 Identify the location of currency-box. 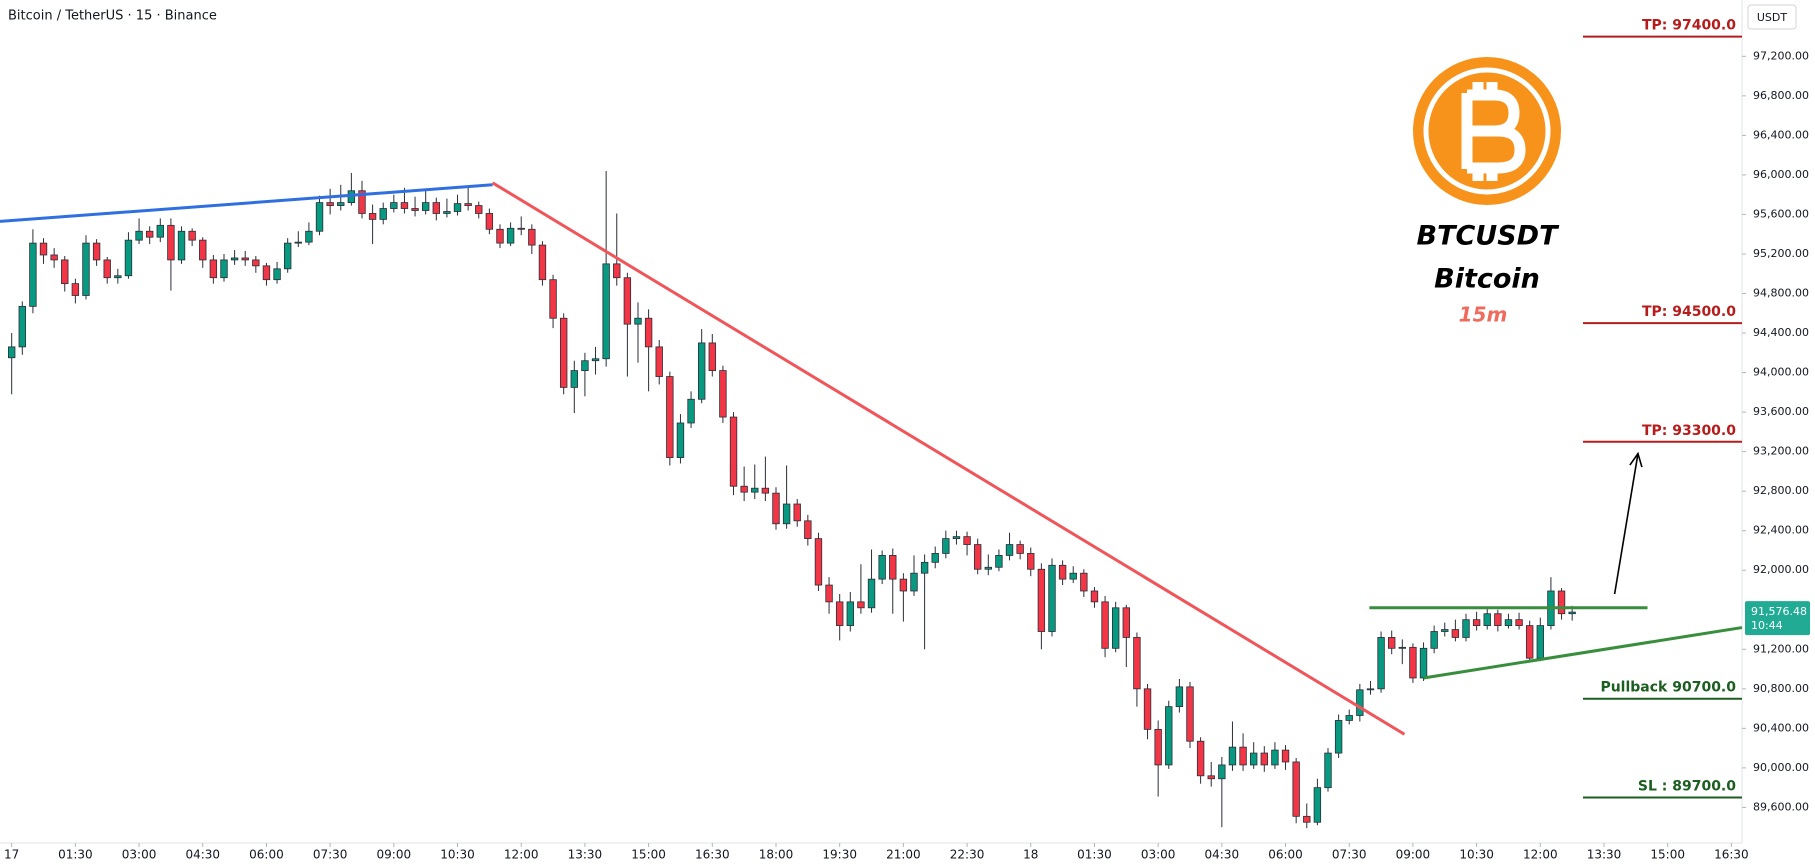
(1772, 17).